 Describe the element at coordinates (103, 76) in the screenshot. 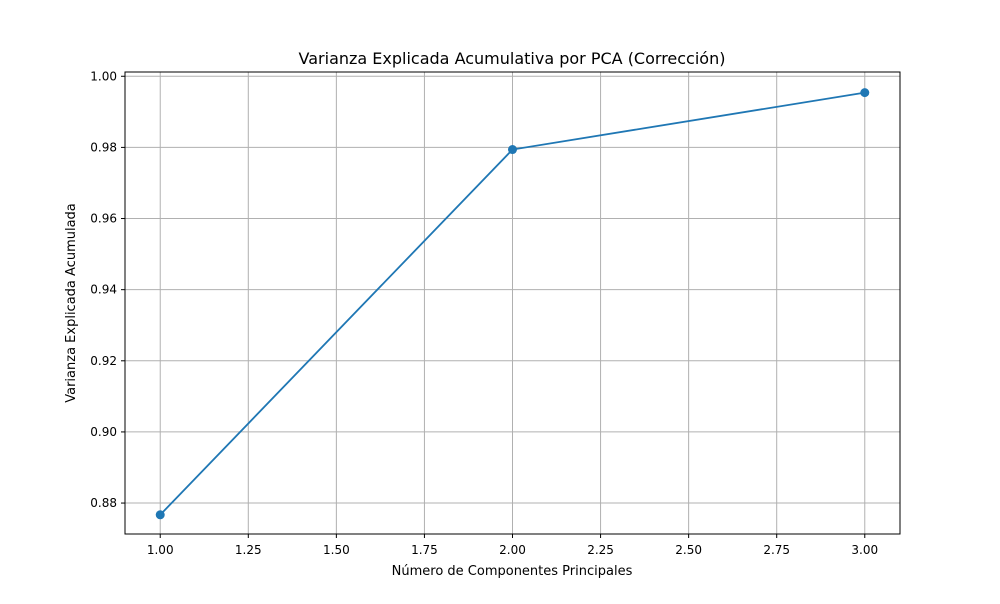

I see `y-tick-label: 1.00` at that location.